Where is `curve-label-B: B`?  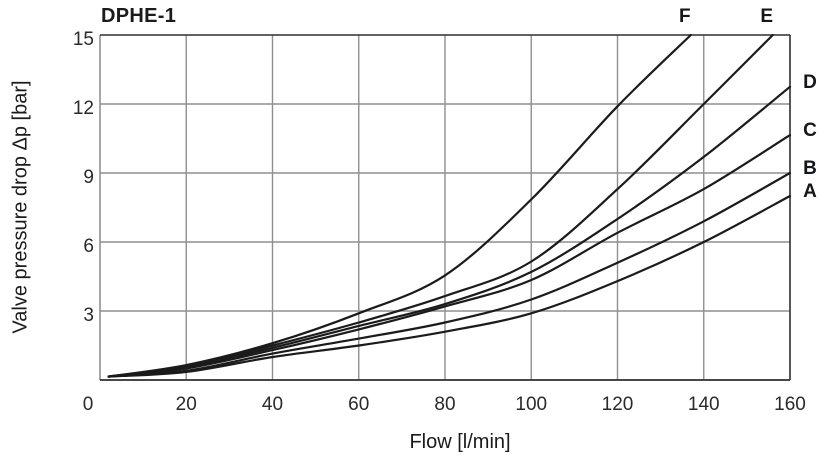 curve-label-B: B is located at coordinates (810, 168).